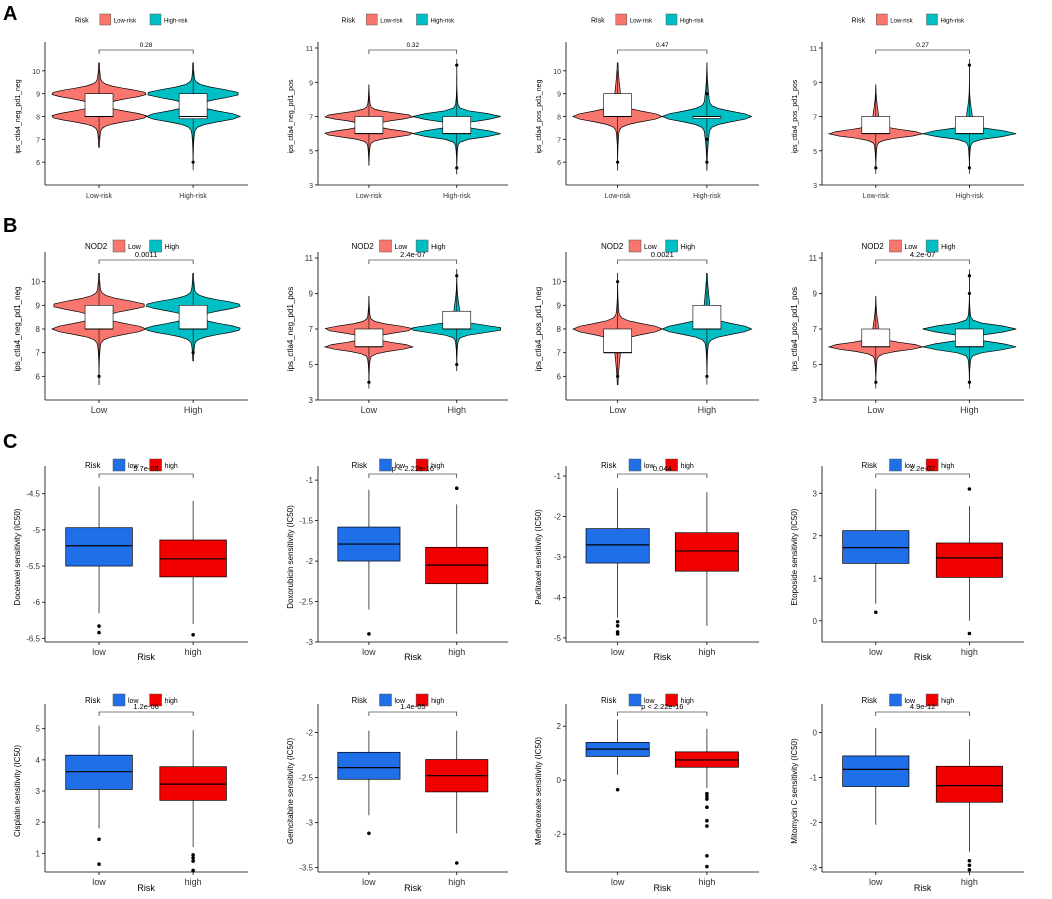 This screenshot has width=1052, height=899. What do you see at coordinates (146, 45) in the screenshot?
I see `p-value-label: 0.28` at bounding box center [146, 45].